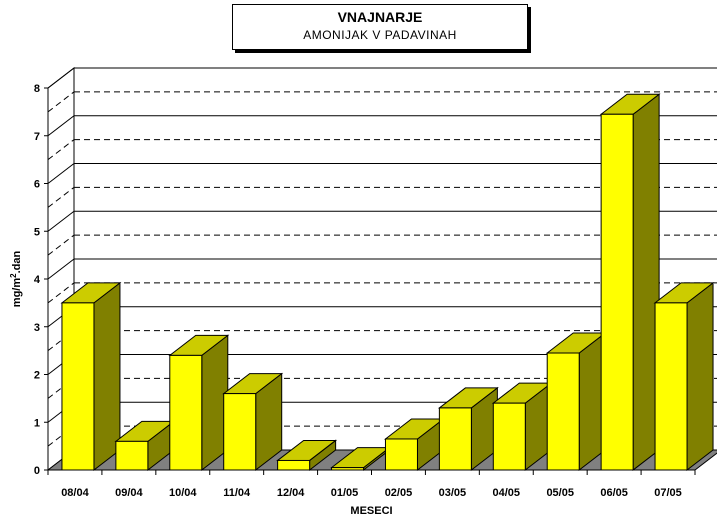 The image size is (717, 517). Describe the element at coordinates (75, 493) in the screenshot. I see `x-tick-label: 08/04` at that location.